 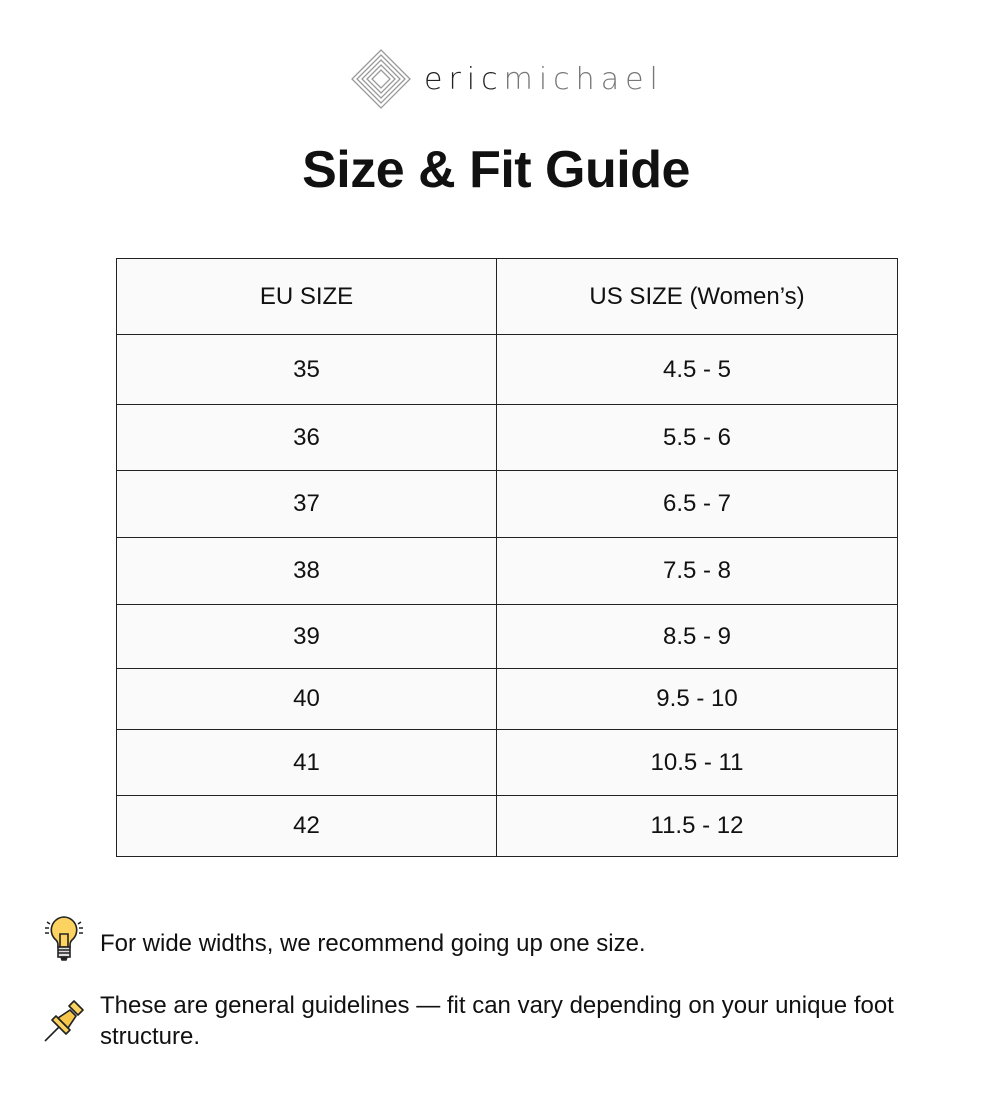 I want to click on table-row: 42 11.5 - 12, so click(x=507, y=826).